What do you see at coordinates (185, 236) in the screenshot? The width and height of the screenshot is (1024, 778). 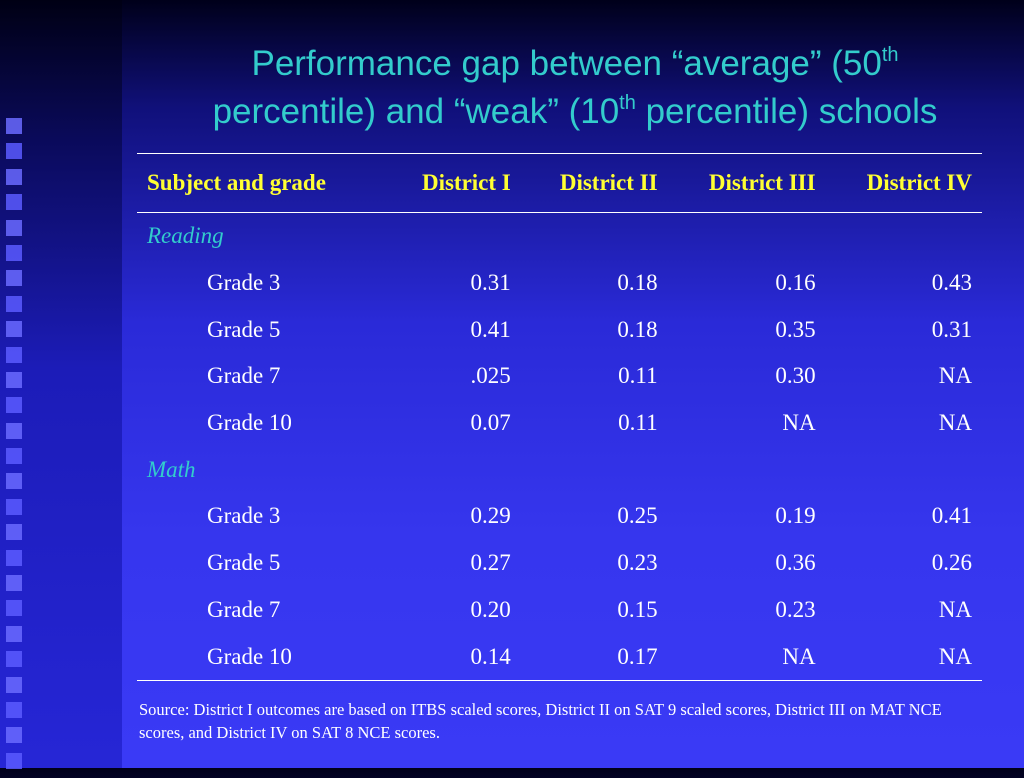 I see `section-label: Reading` at bounding box center [185, 236].